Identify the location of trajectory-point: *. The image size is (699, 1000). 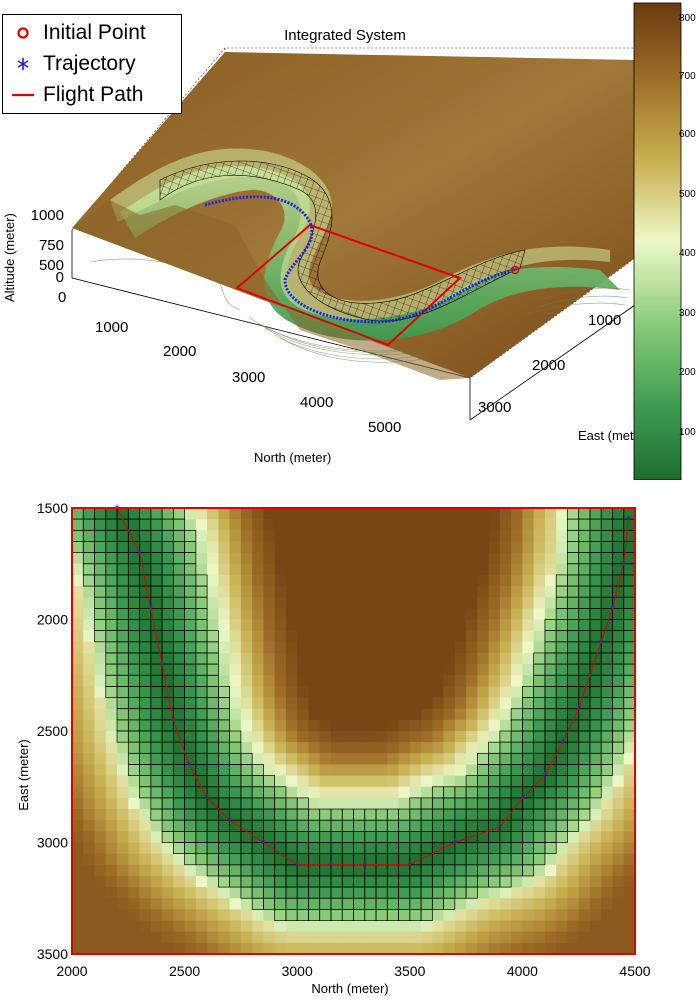
(207, 799).